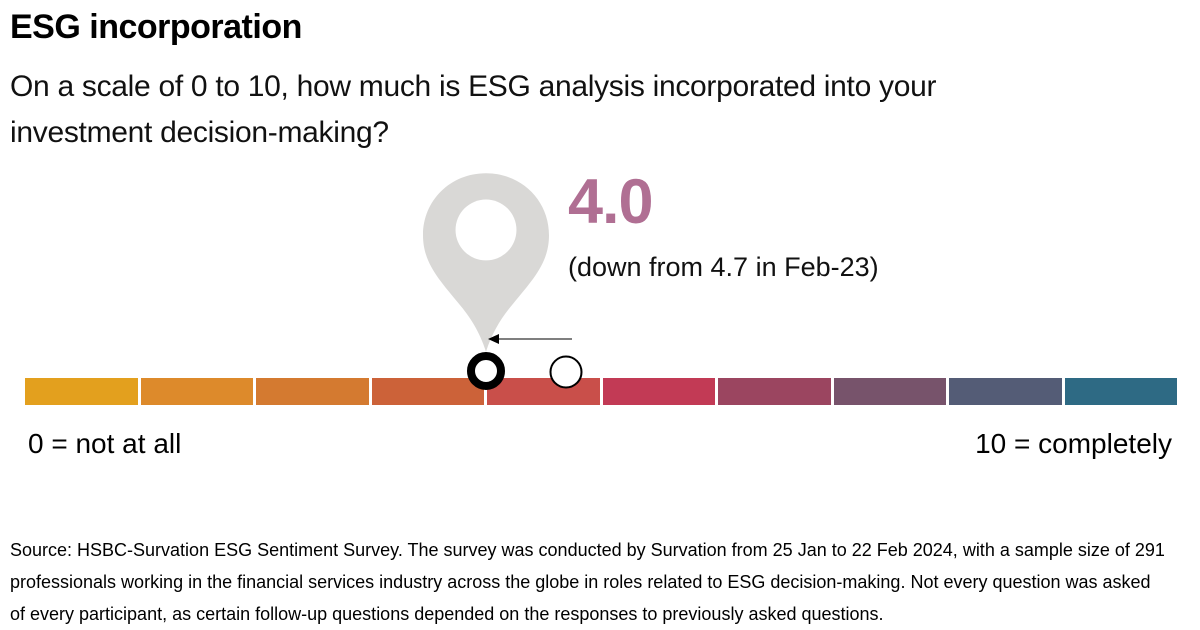  Describe the element at coordinates (485, 371) in the screenshot. I see `current-value-marker` at that location.